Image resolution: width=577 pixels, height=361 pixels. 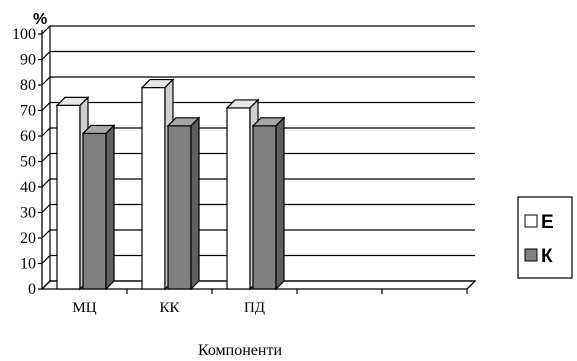 What do you see at coordinates (28, 187) in the screenshot?
I see `y-tick-label: 40` at bounding box center [28, 187].